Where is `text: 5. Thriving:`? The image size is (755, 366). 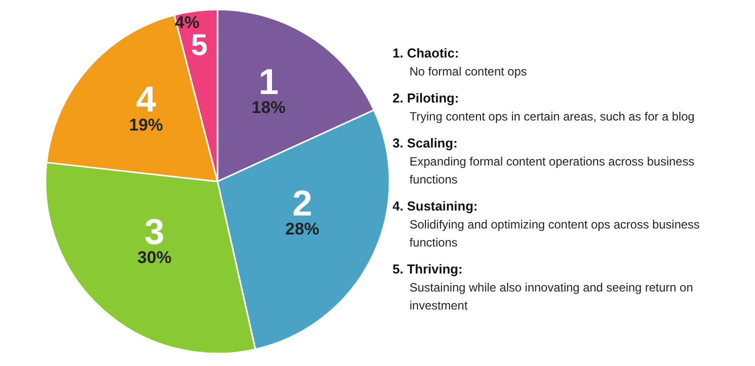 text: 5. Thriving: is located at coordinates (427, 269).